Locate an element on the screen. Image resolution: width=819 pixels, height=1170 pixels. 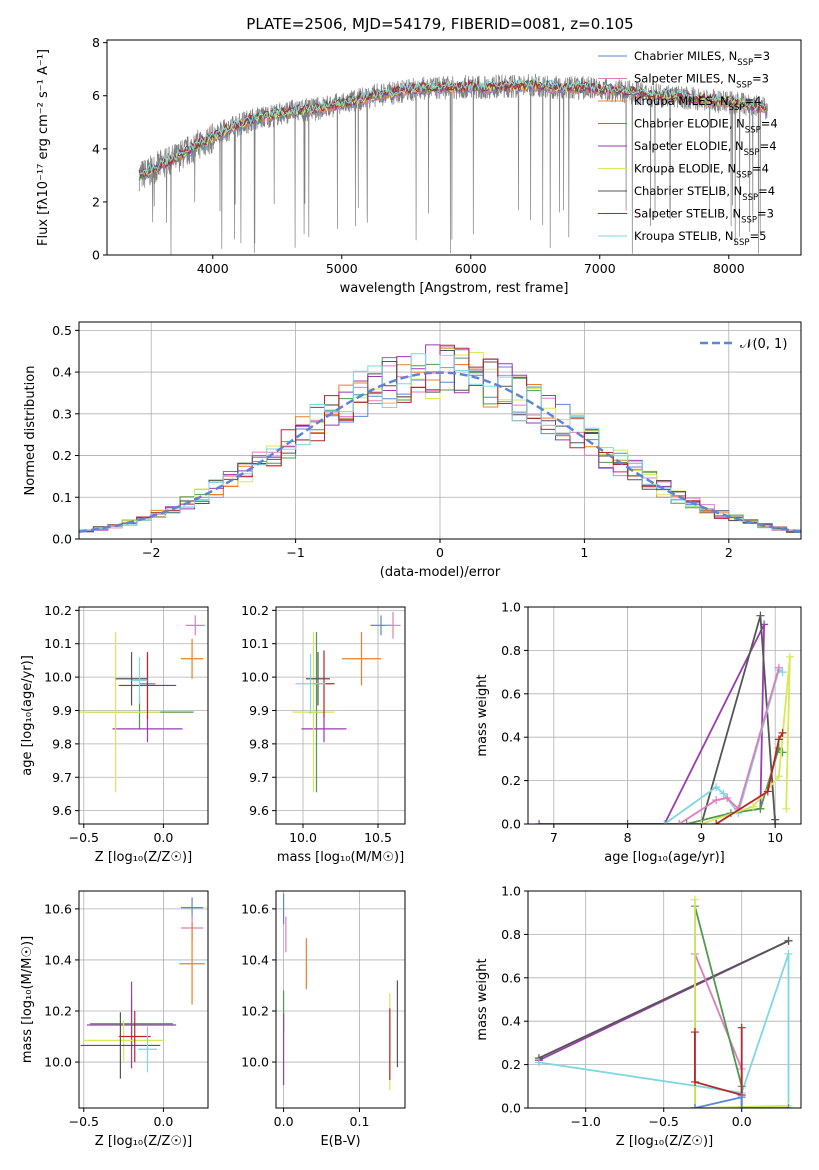
y-tick-label: 1.0 is located at coordinates (511, 891).